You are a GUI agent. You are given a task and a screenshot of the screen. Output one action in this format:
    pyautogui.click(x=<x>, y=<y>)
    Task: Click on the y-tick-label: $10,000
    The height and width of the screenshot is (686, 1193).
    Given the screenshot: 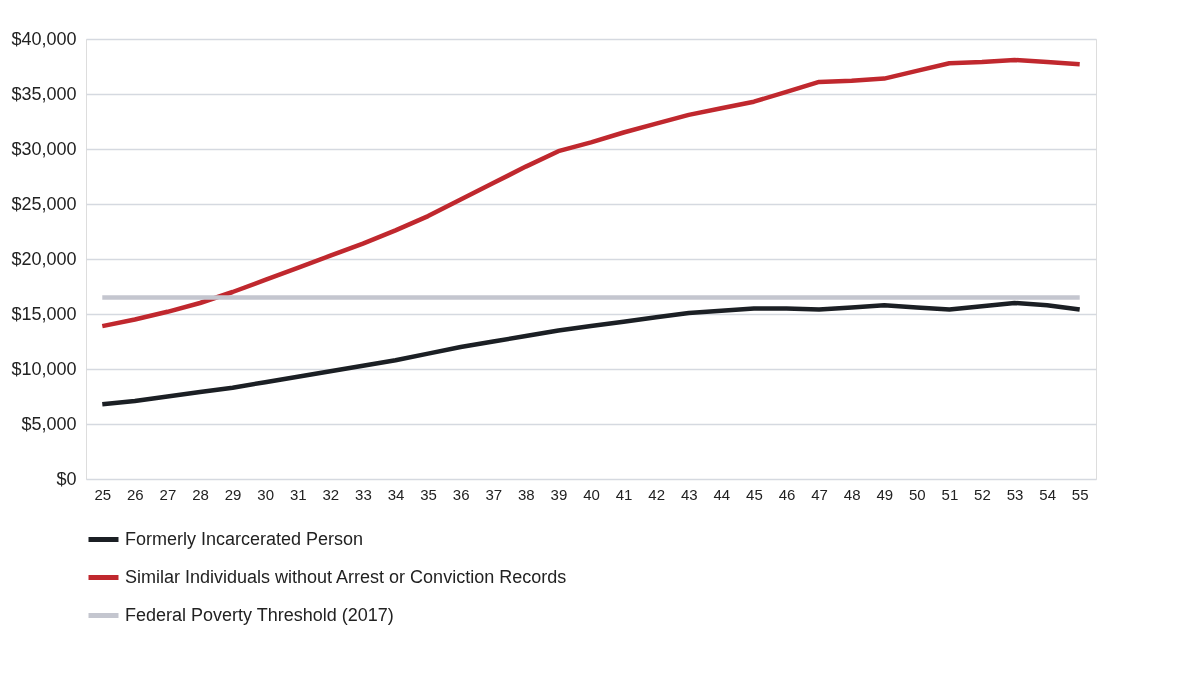 What is the action you would take?
    pyautogui.click(x=44, y=368)
    